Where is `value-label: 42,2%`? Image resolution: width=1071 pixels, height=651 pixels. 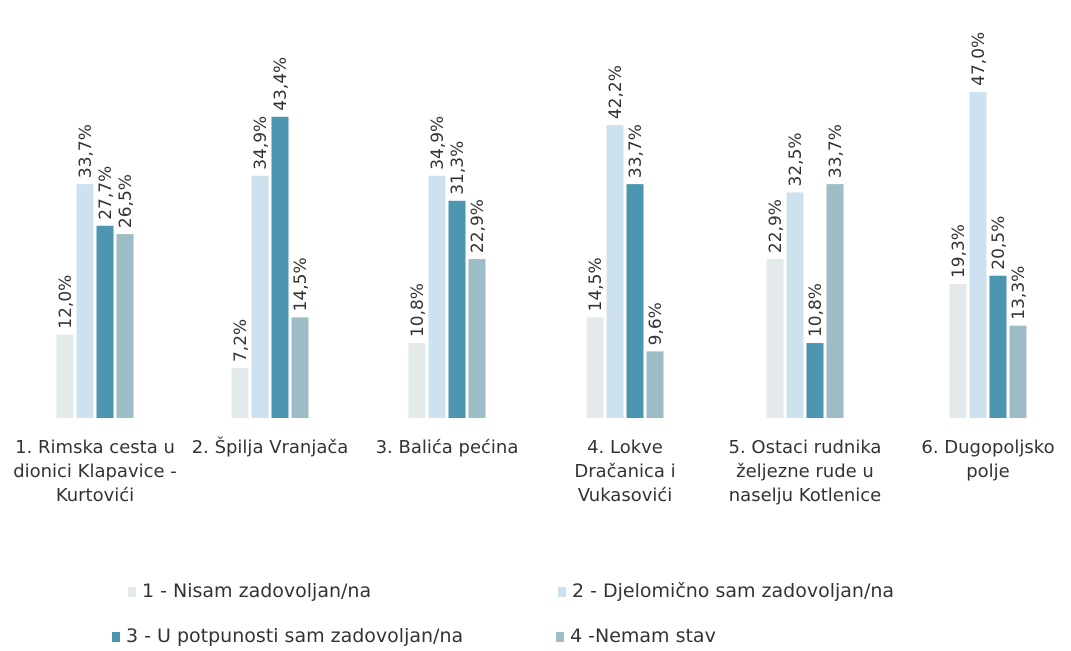
value-label: 42,2% is located at coordinates (616, 92).